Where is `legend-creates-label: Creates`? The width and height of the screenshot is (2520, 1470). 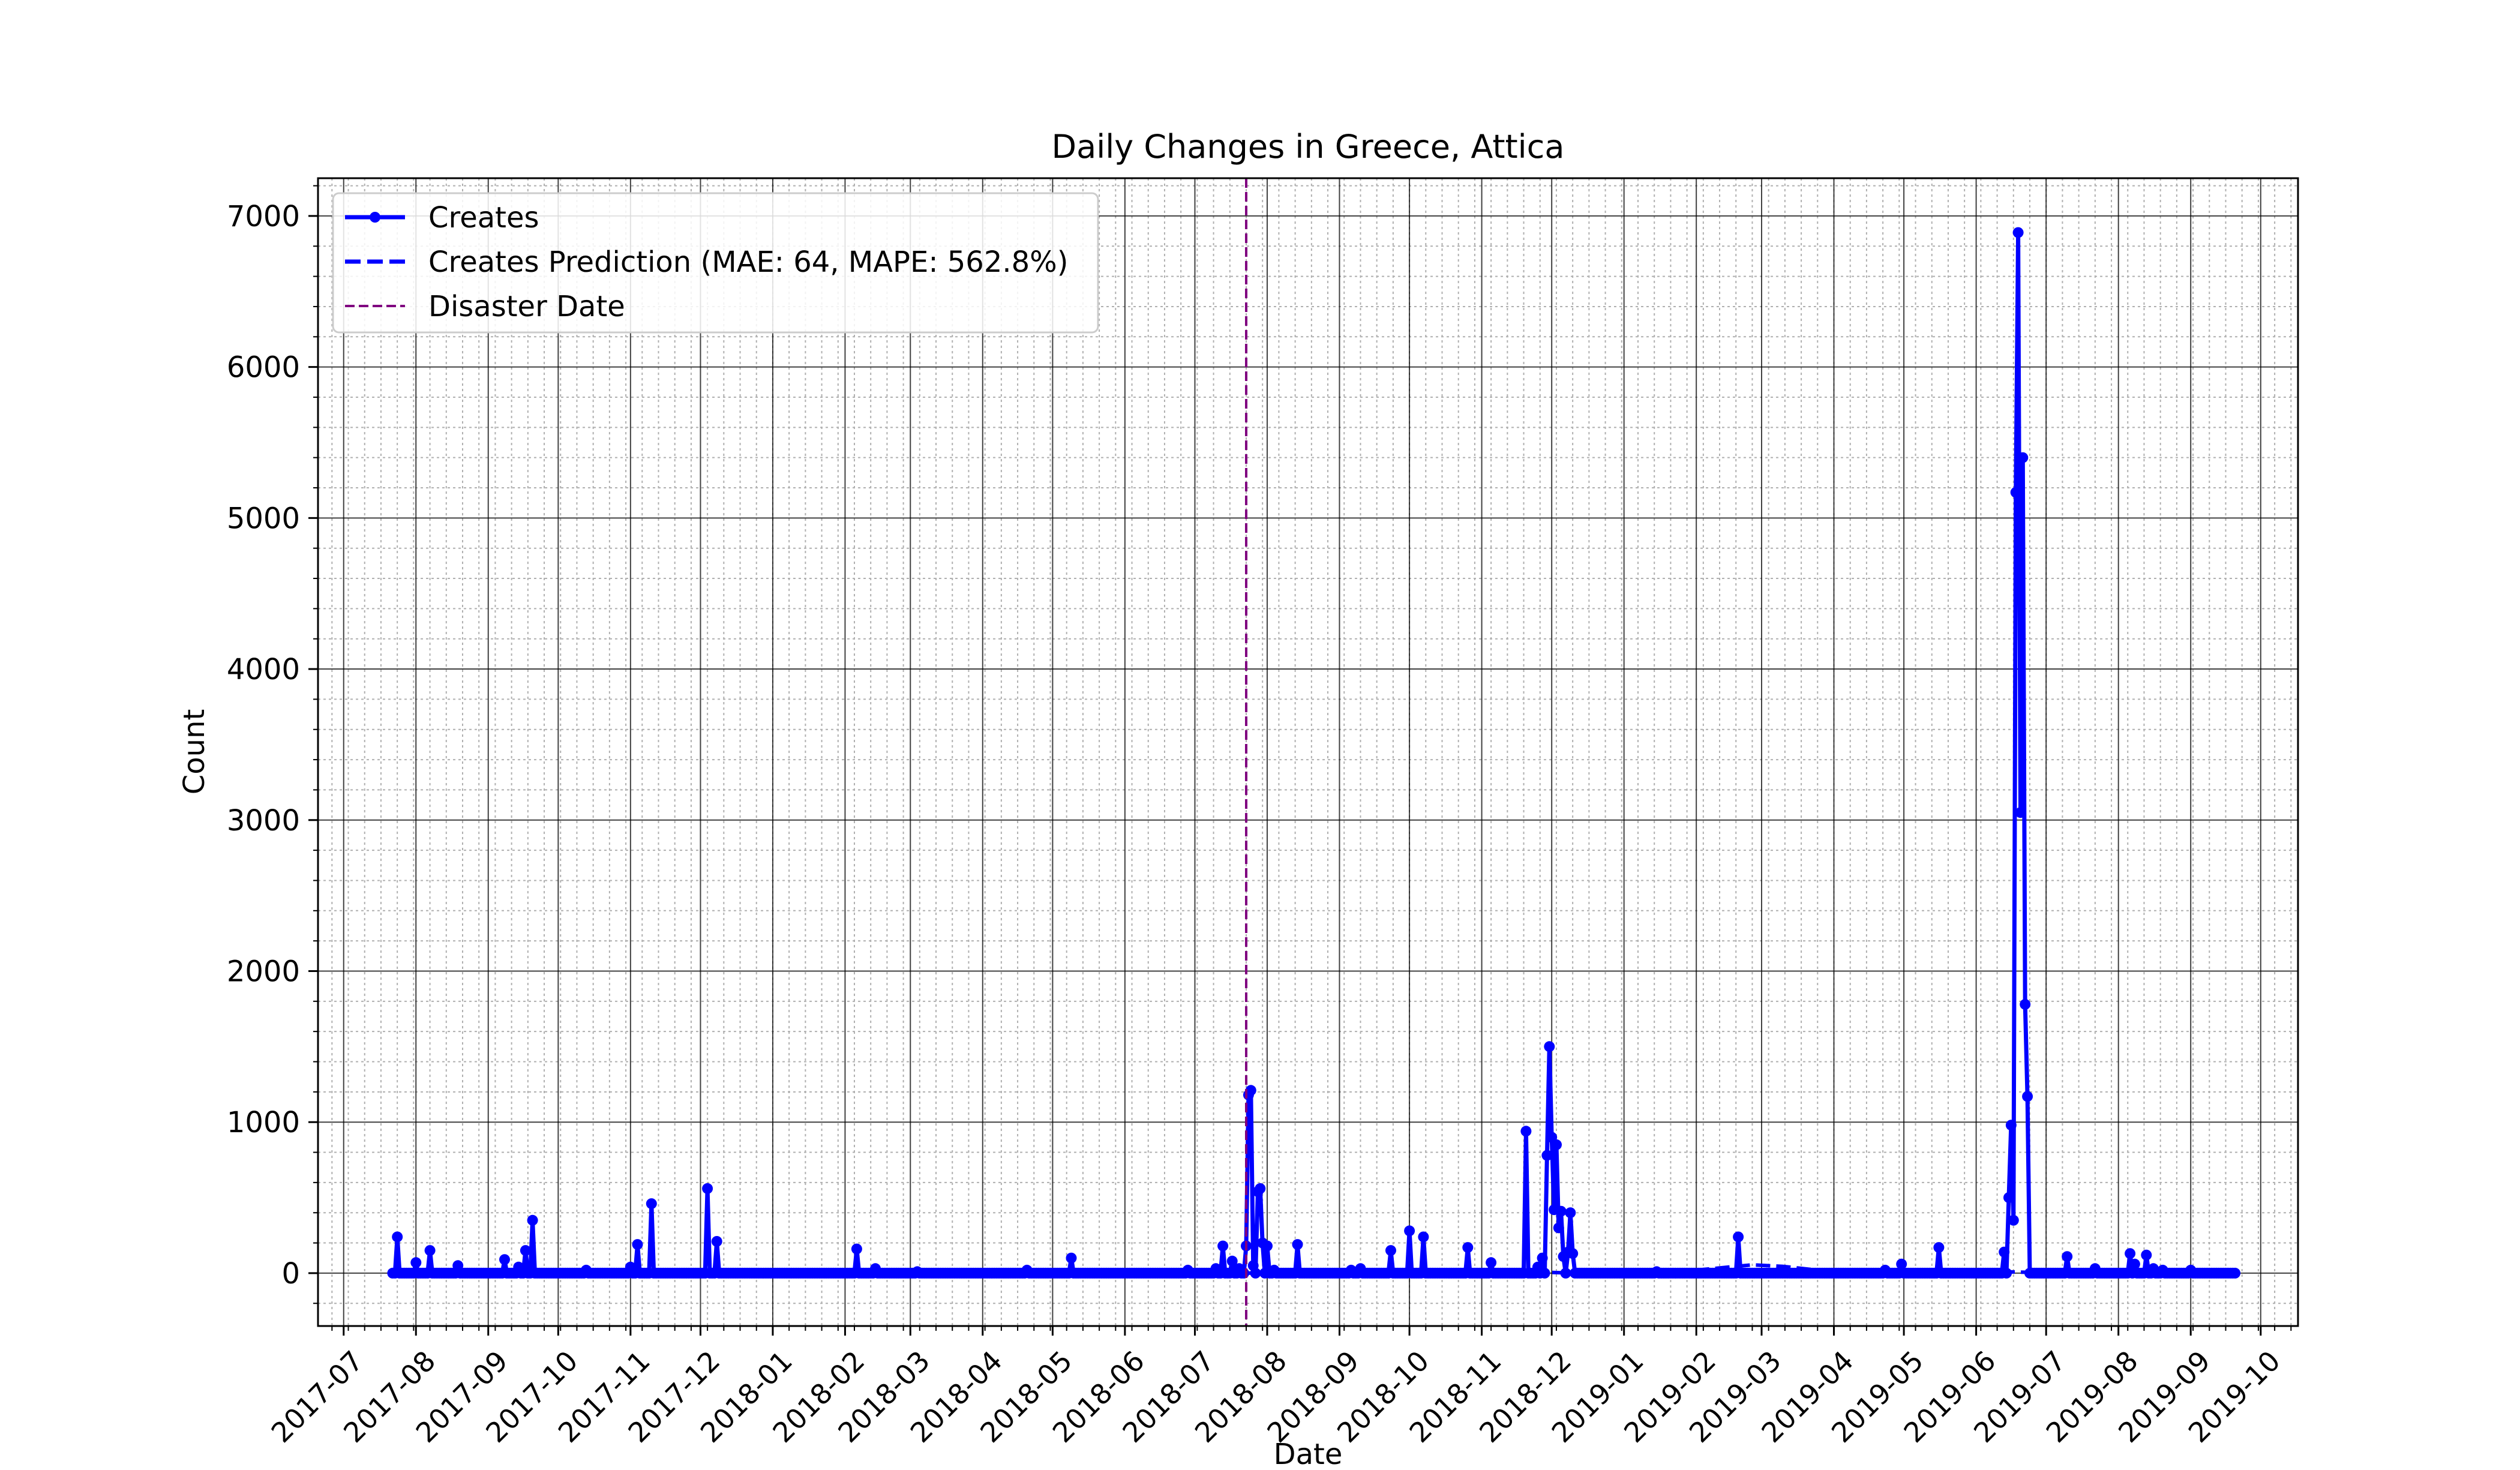
legend-creates-label: Creates is located at coordinates (483, 218).